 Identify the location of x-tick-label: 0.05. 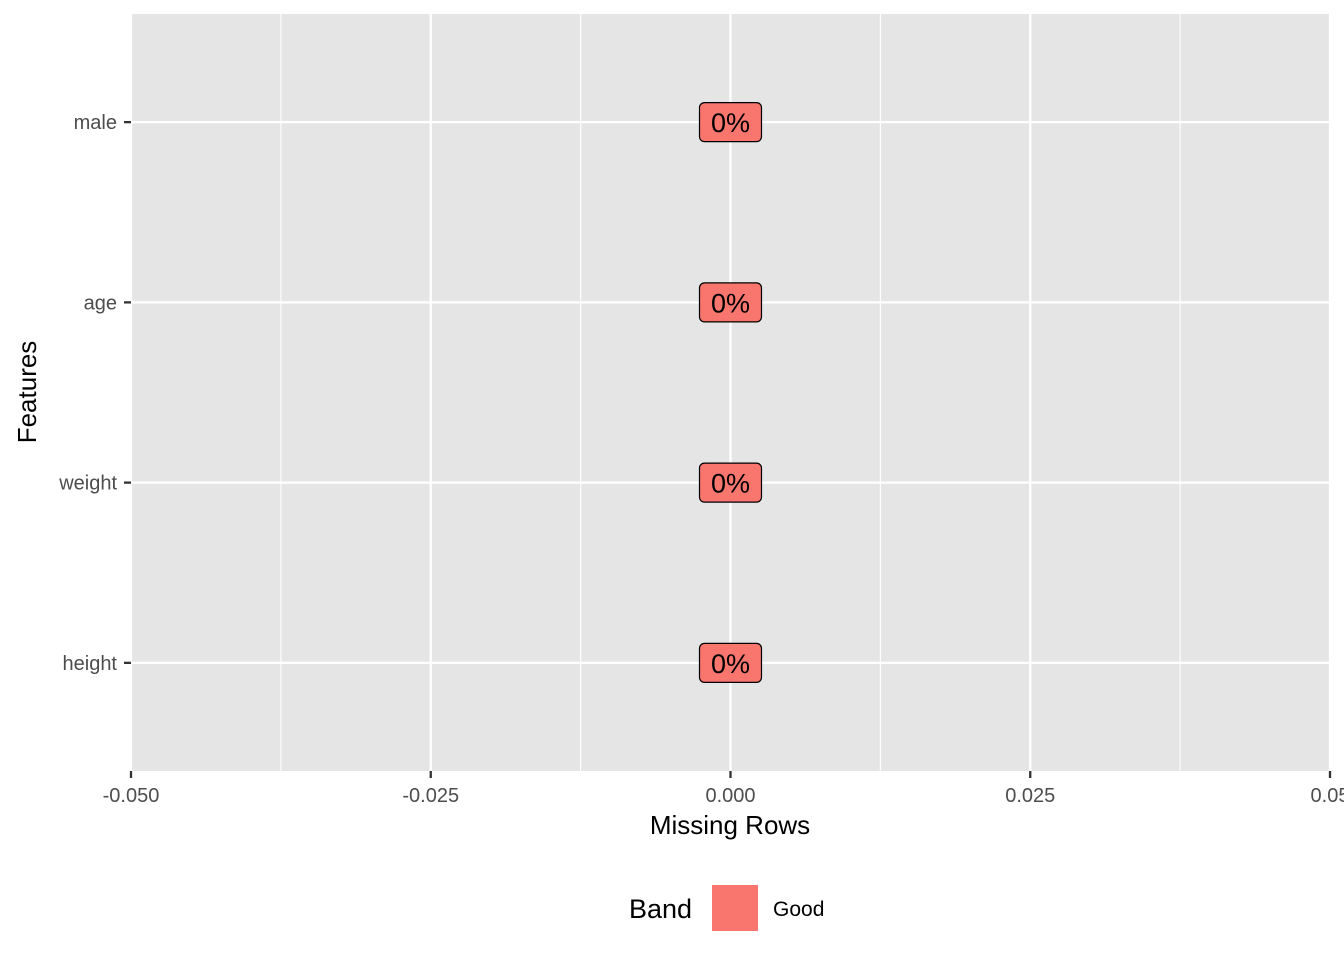
(1327, 796).